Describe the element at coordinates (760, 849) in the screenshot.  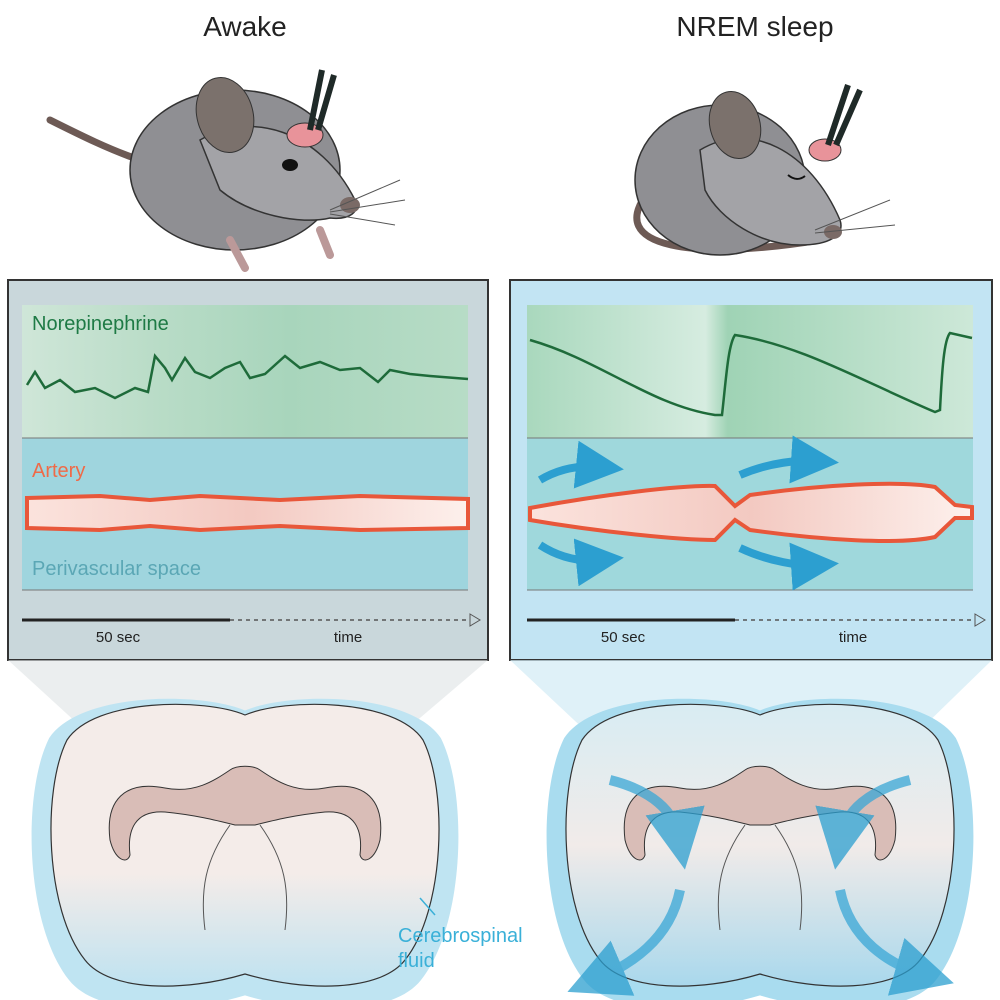
I see `brain-asleep` at that location.